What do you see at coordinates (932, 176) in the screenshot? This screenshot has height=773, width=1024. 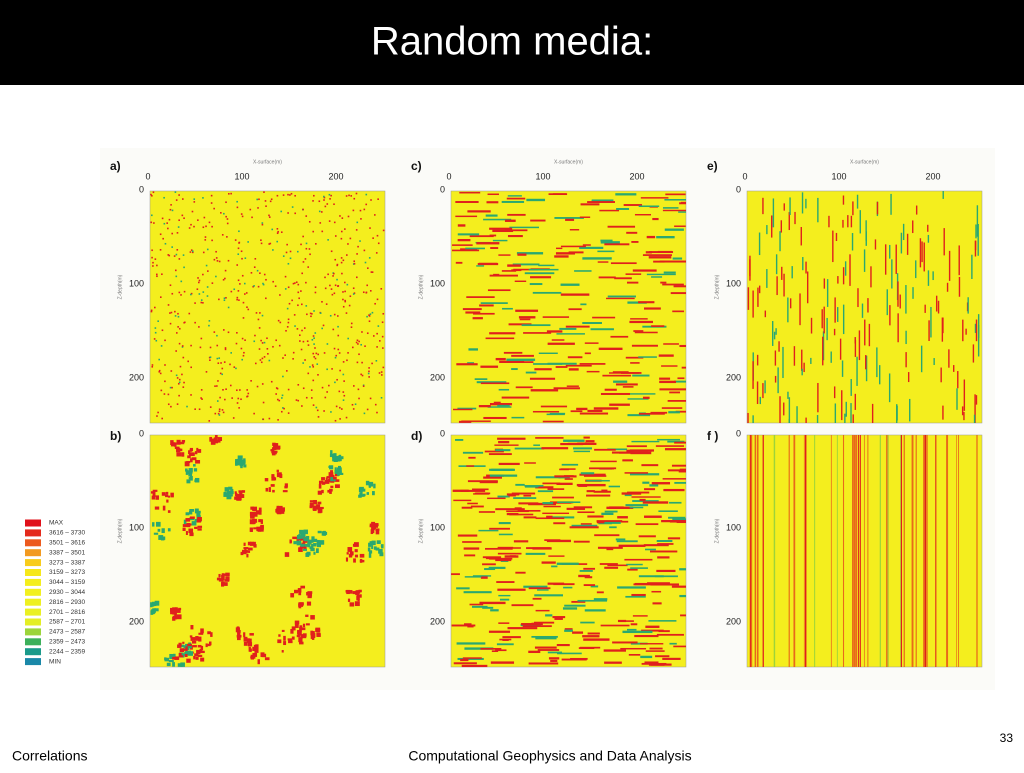 I see `x-tick-label: 200` at bounding box center [932, 176].